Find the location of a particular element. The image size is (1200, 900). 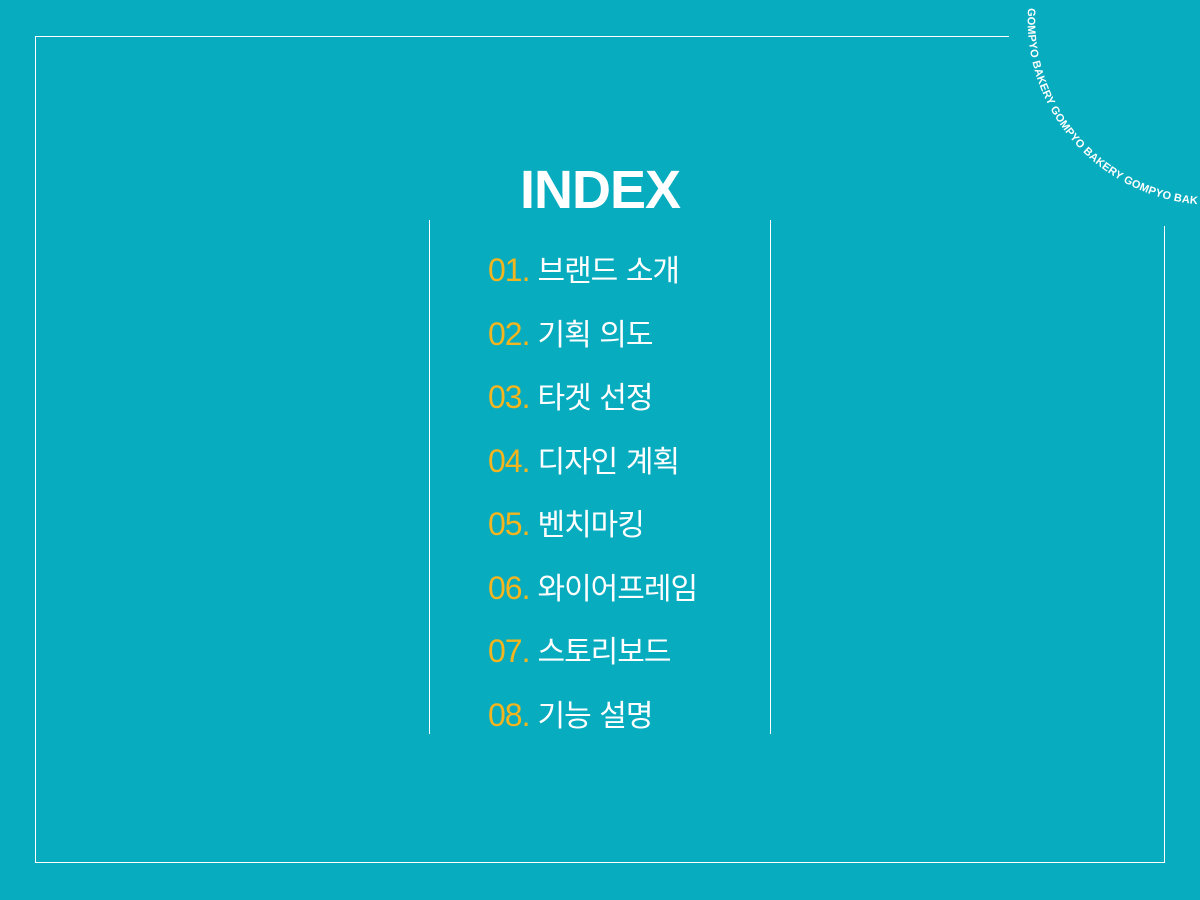

index-label: 기능 설명 is located at coordinates (595, 716).